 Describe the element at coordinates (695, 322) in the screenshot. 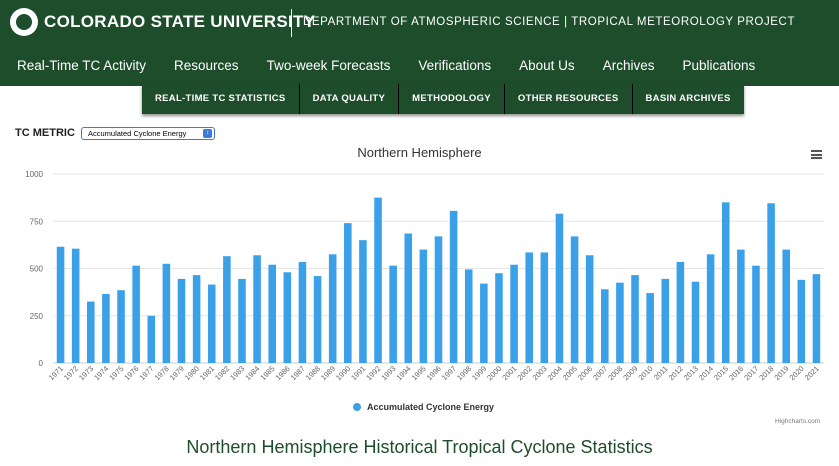

I see `bar-2013` at that location.